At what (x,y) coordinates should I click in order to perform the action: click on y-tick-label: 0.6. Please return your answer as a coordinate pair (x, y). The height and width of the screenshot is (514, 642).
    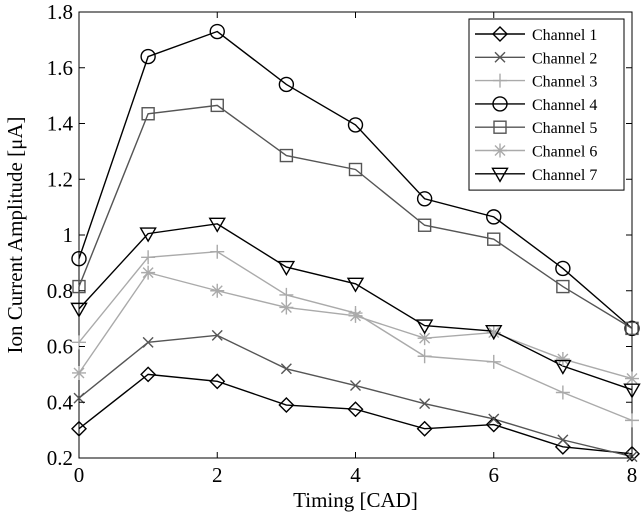
    Looking at the image, I should click on (60, 347).